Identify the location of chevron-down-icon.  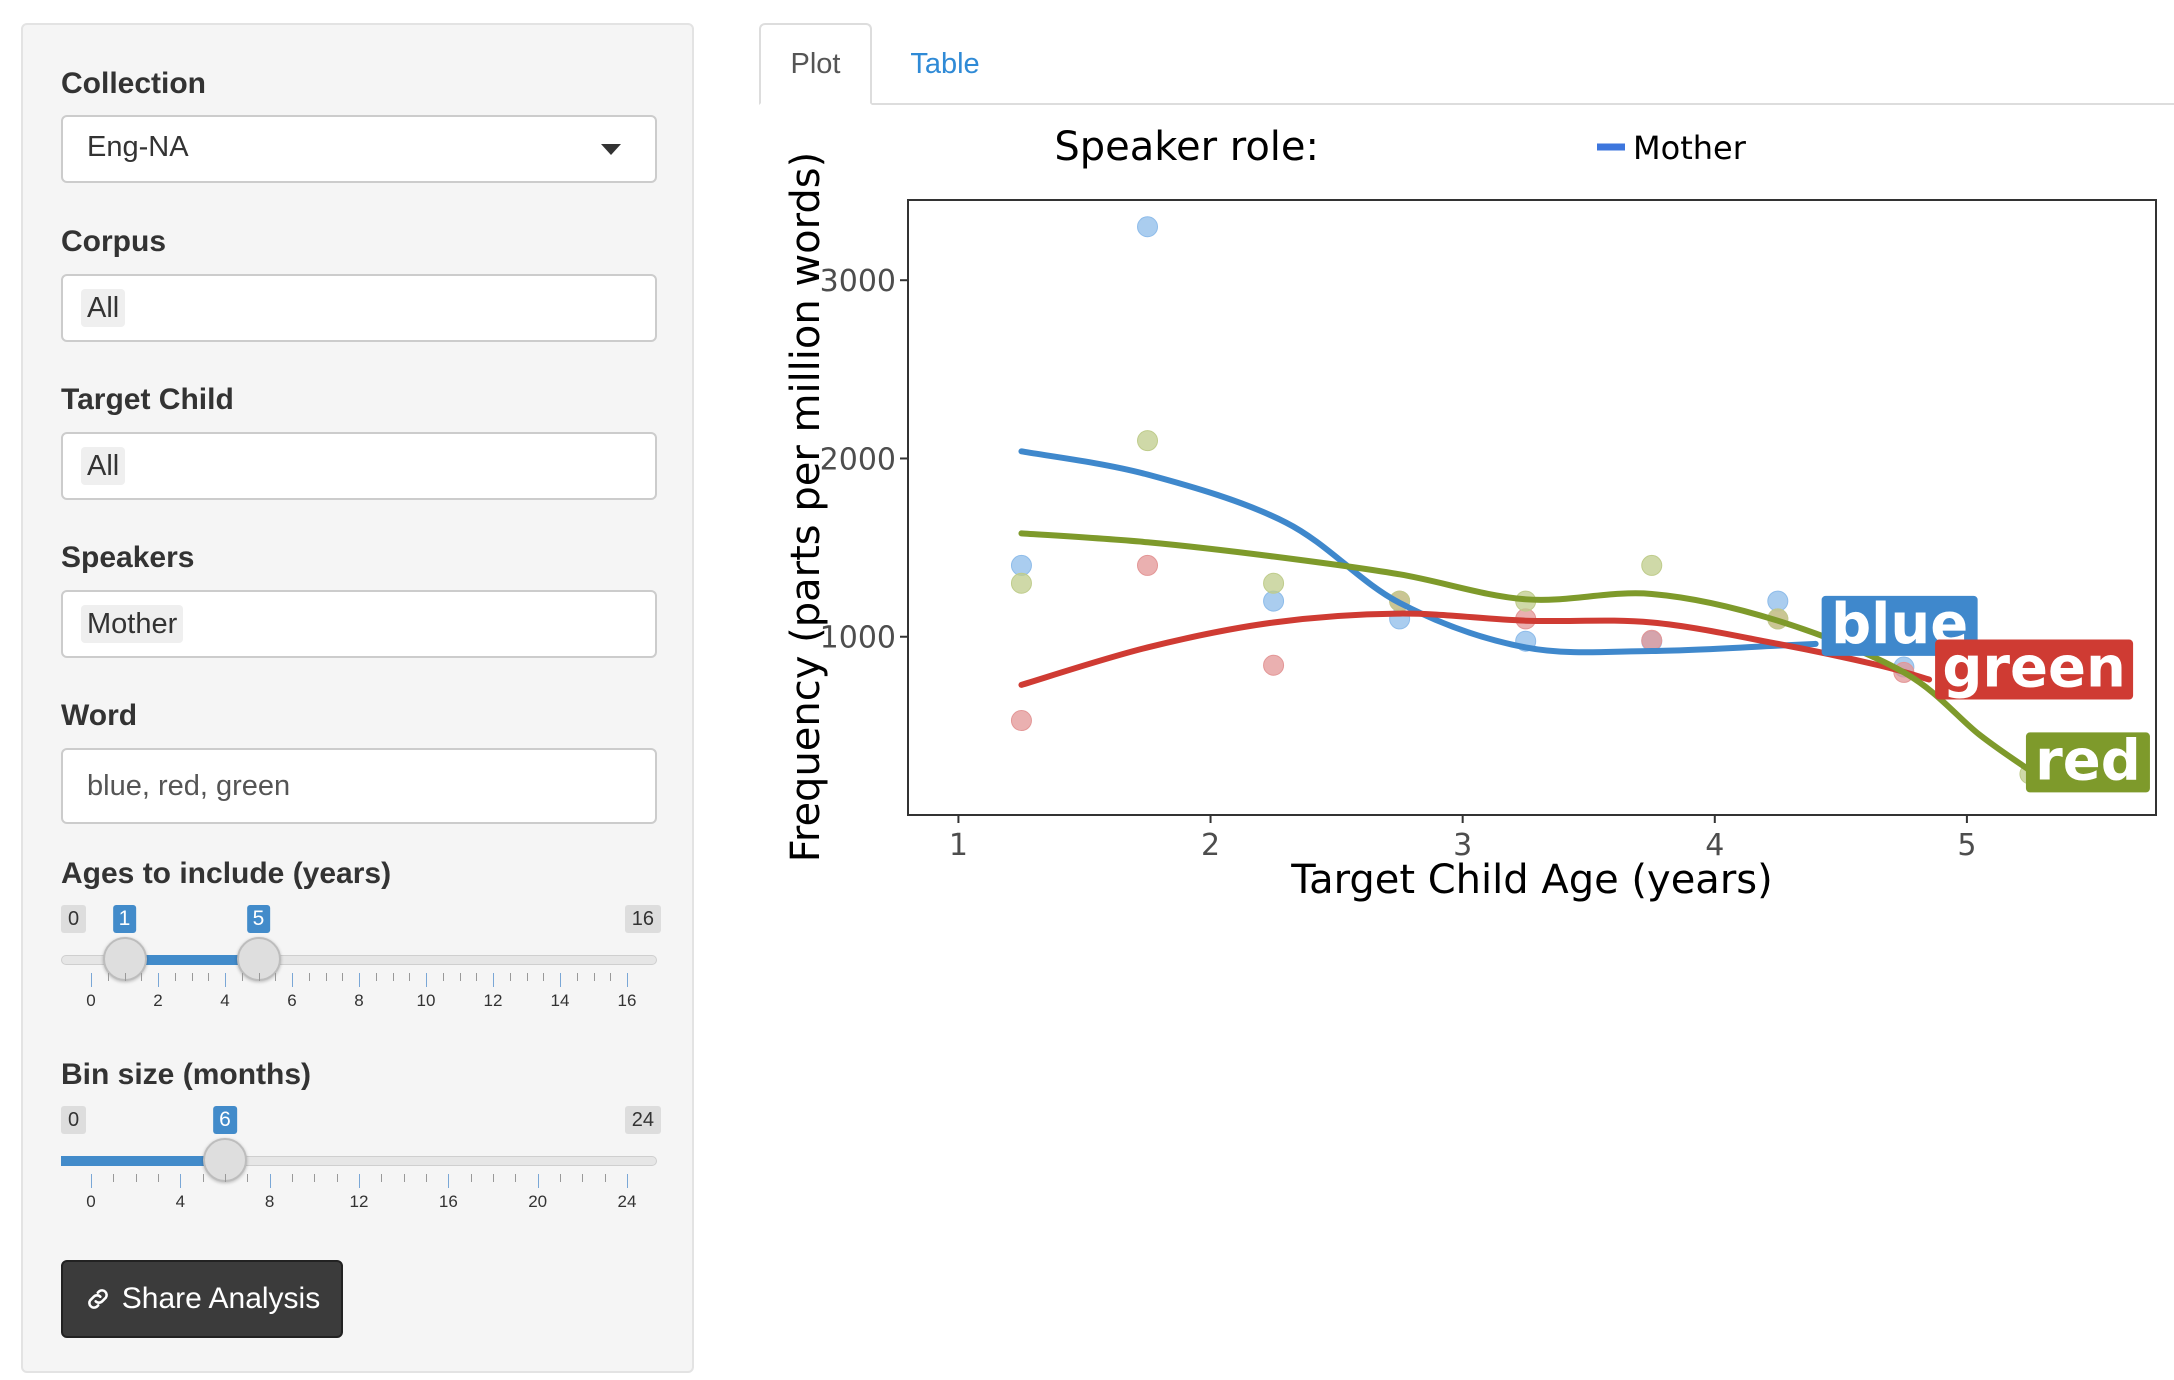
(611, 149).